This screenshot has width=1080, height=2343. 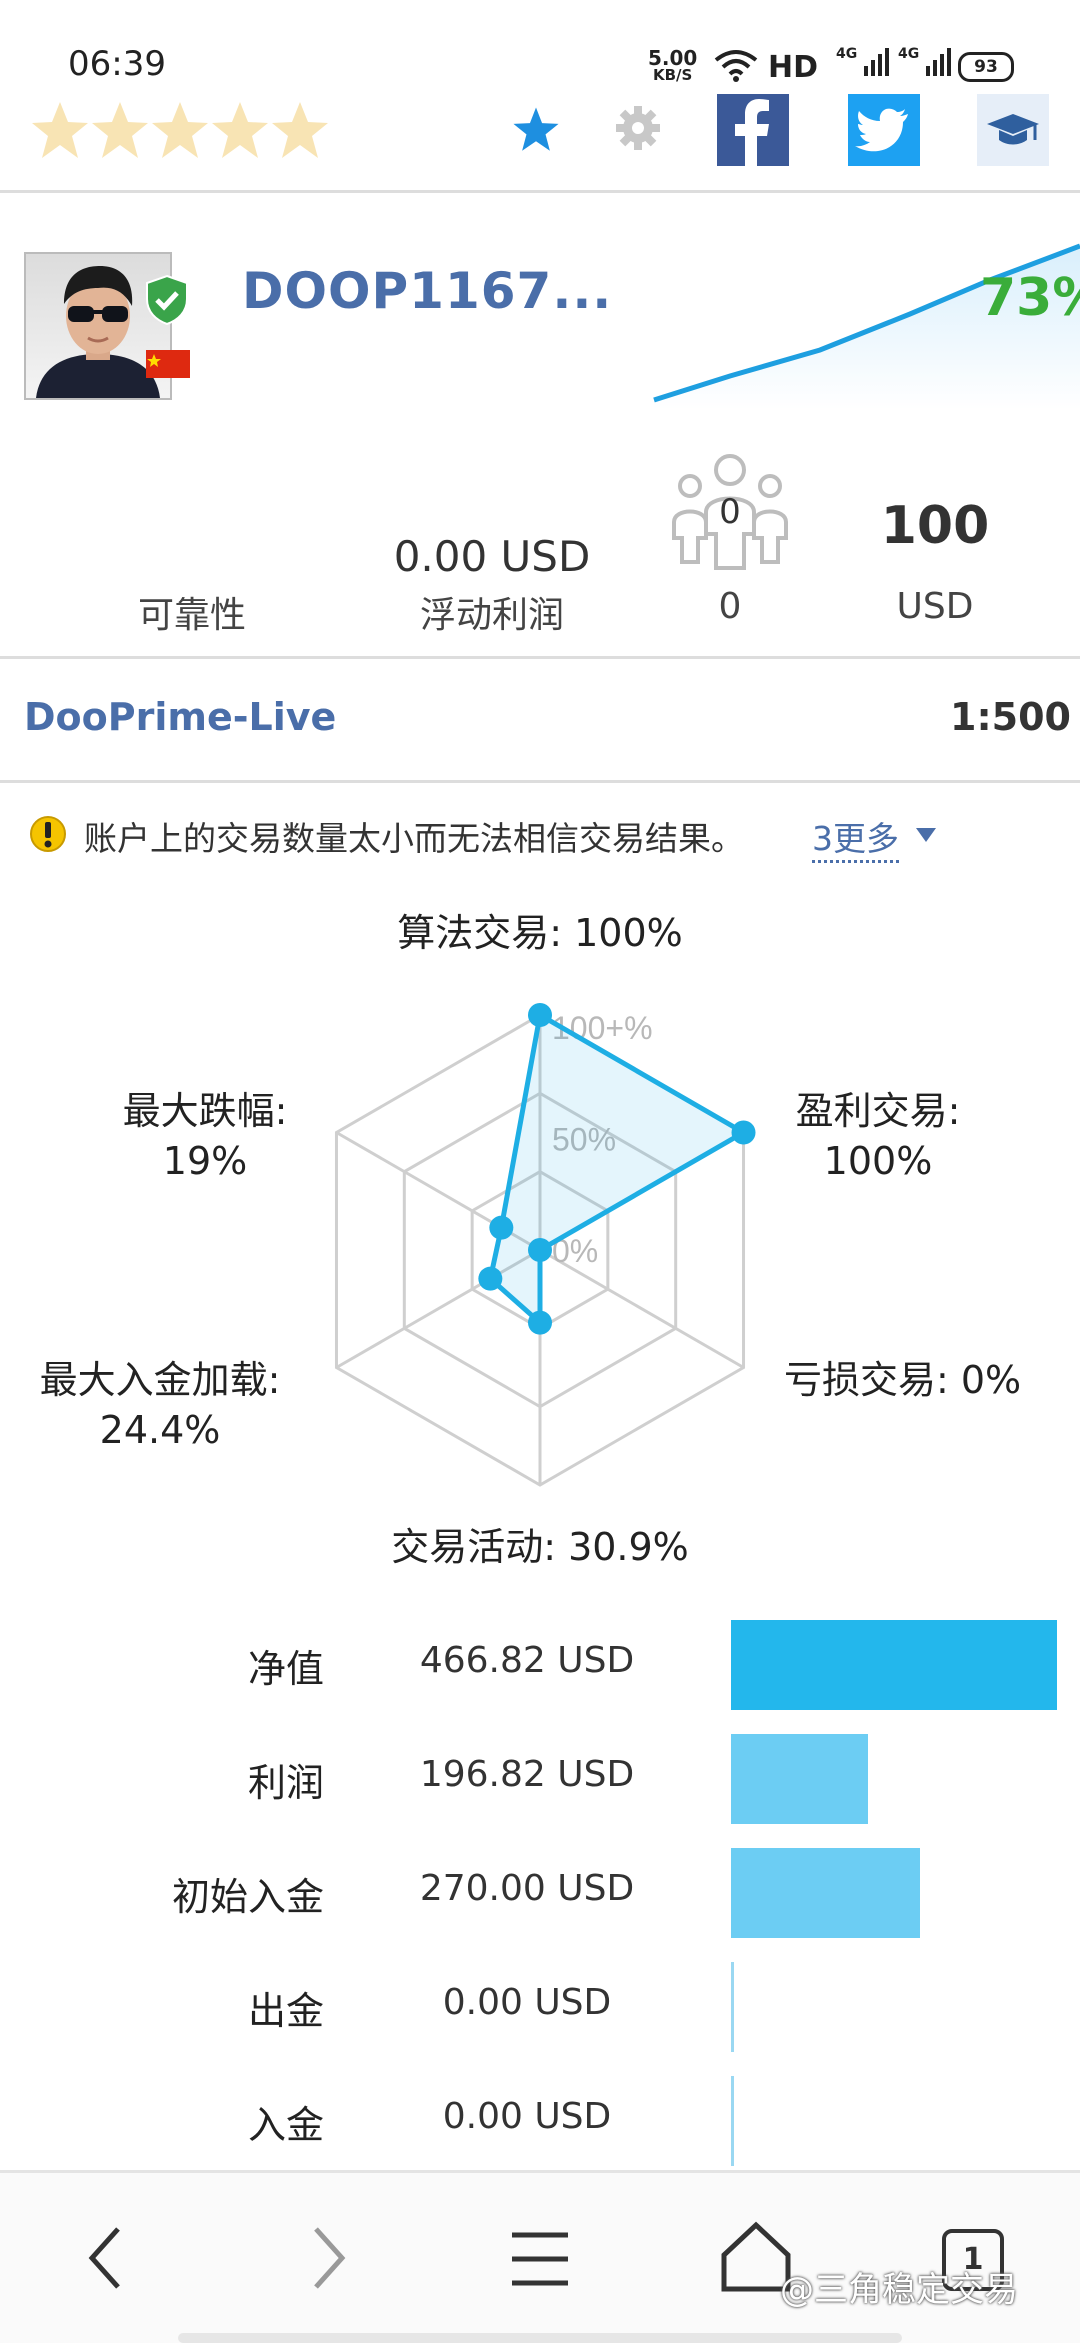 I want to click on star-icon, so click(x=536, y=130).